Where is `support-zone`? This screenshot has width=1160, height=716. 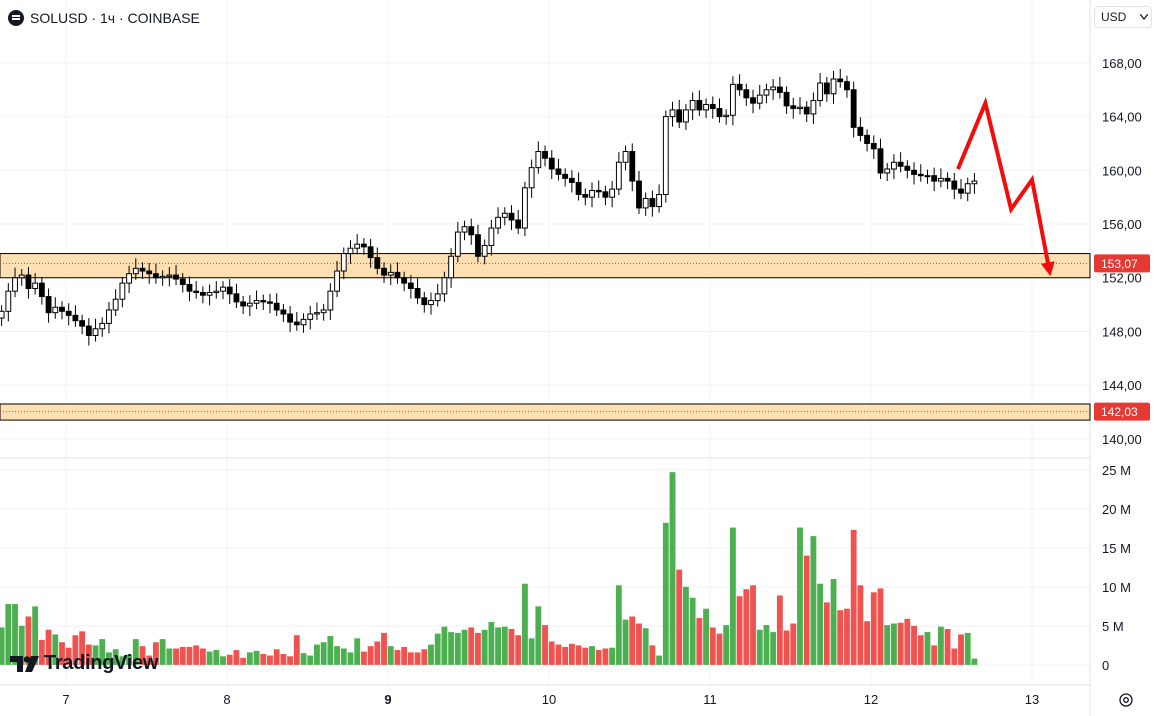 support-zone is located at coordinates (545, 412).